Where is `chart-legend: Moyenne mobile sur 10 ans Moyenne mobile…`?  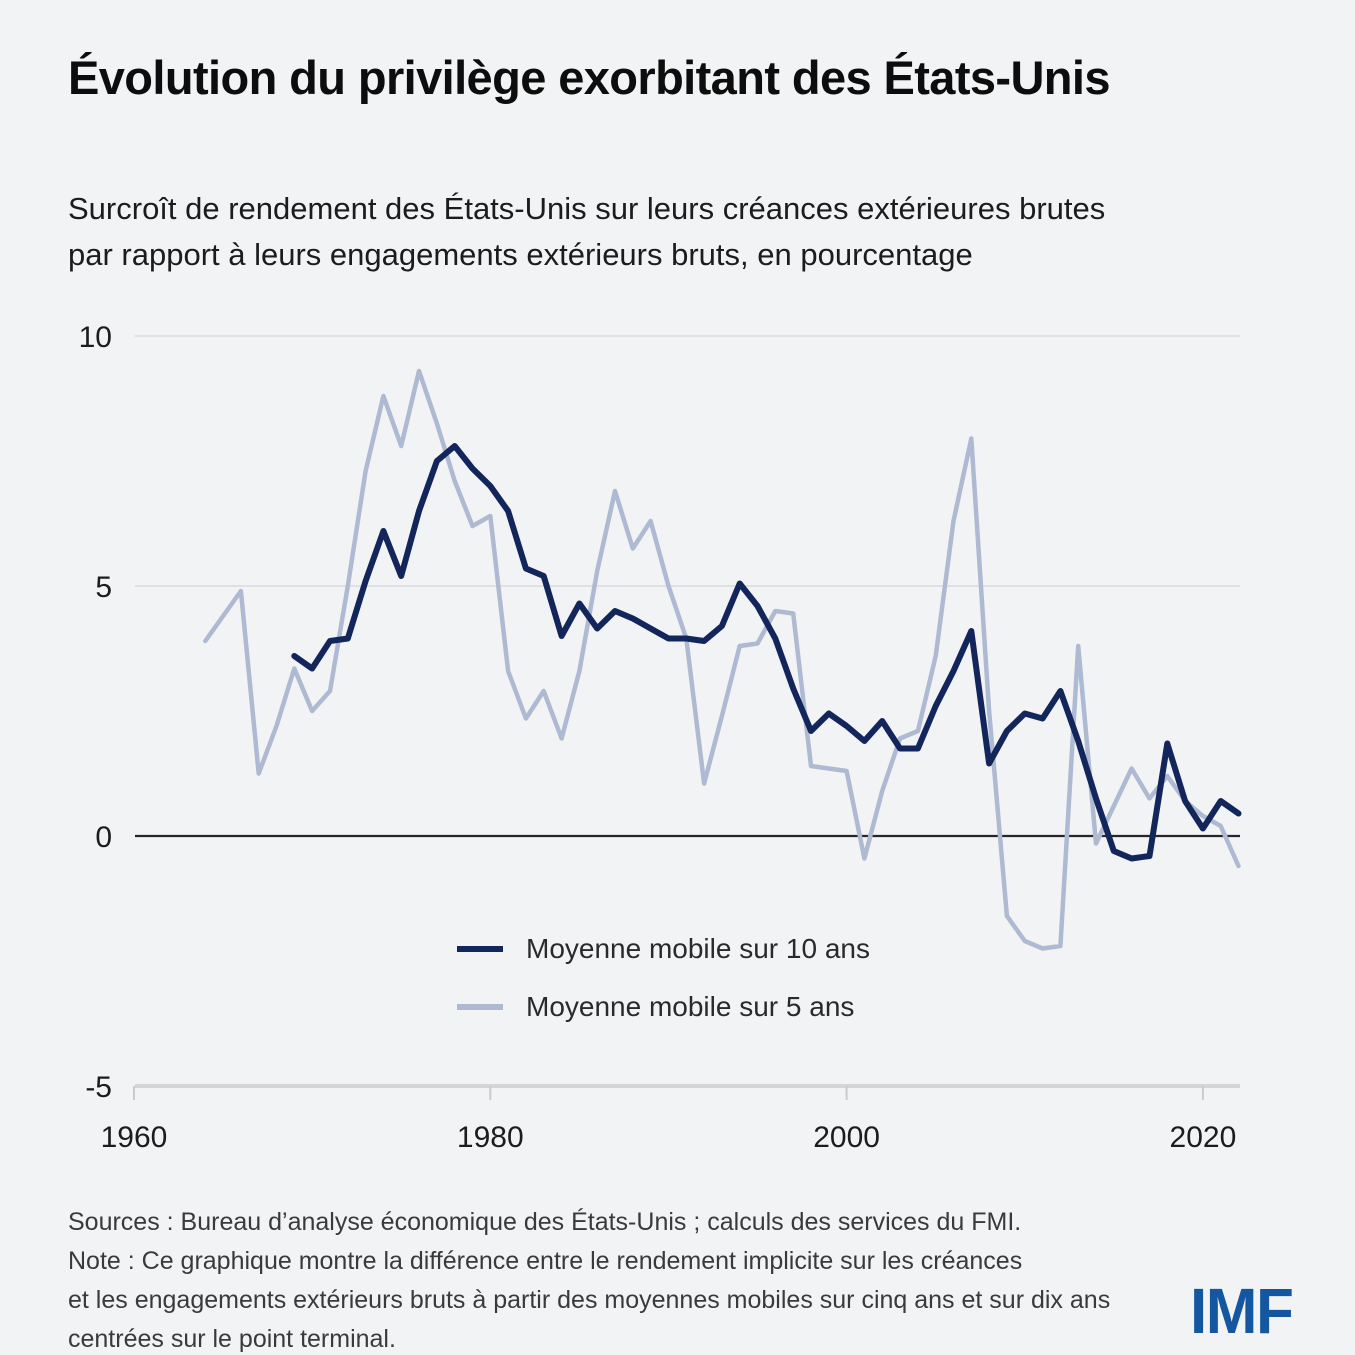 chart-legend: Moyenne mobile sur 10 ans Moyenne mobile… is located at coordinates (663, 985).